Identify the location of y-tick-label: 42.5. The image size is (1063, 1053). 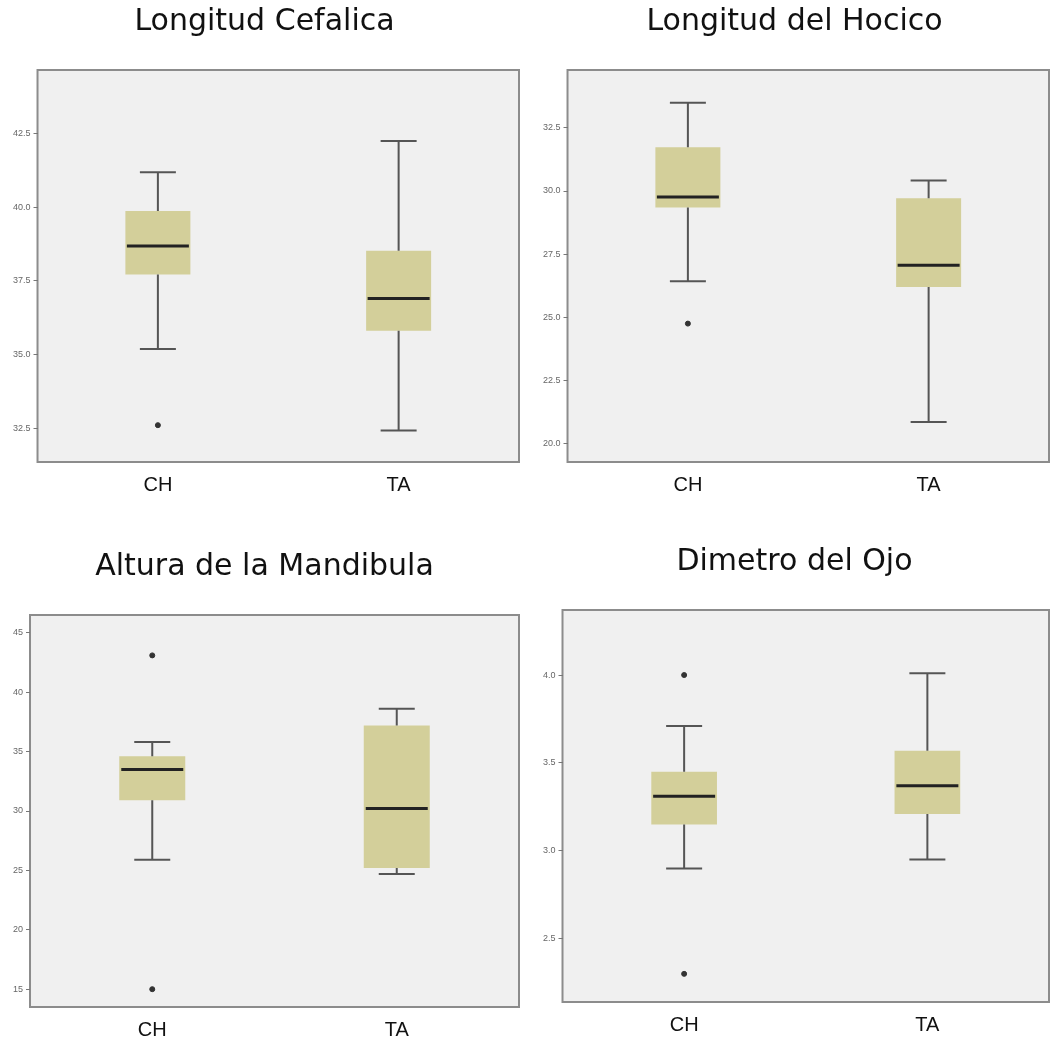
(21, 132).